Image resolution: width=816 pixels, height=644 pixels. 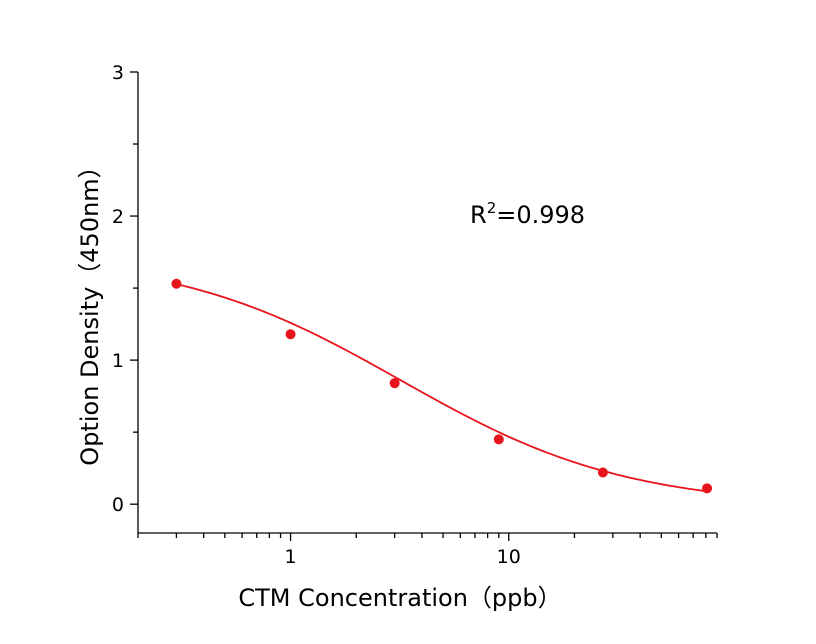 What do you see at coordinates (118, 505) in the screenshot?
I see `y-tick-label: 0` at bounding box center [118, 505].